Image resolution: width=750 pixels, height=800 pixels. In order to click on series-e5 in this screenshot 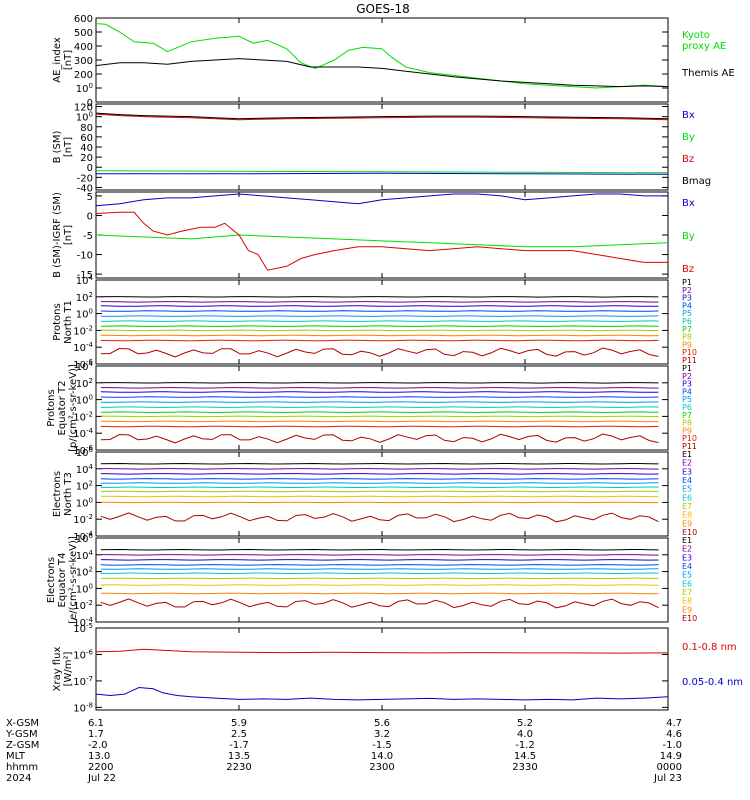, I will do `click(379, 483)`.